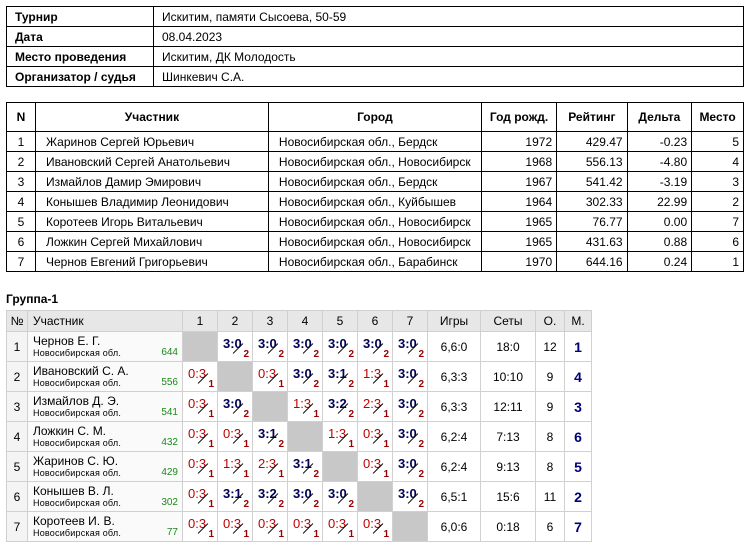 This screenshot has height=544, width=750. I want to click on participants-column-header: Город, so click(374, 117).